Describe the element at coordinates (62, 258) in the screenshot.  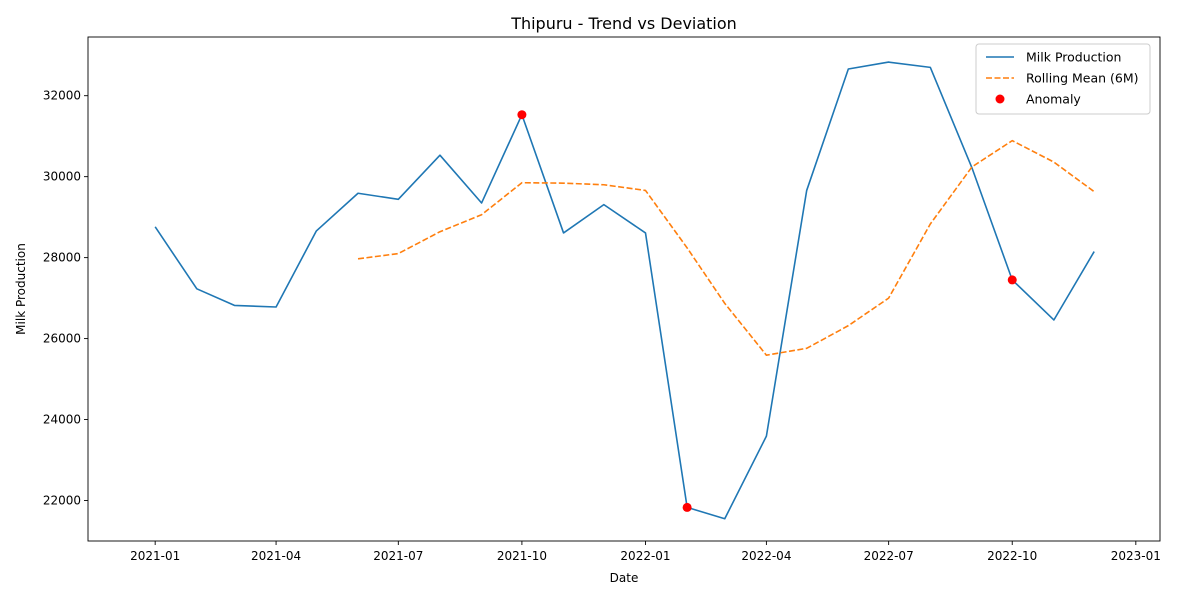
I see `y-tick-label-3: 28000` at that location.